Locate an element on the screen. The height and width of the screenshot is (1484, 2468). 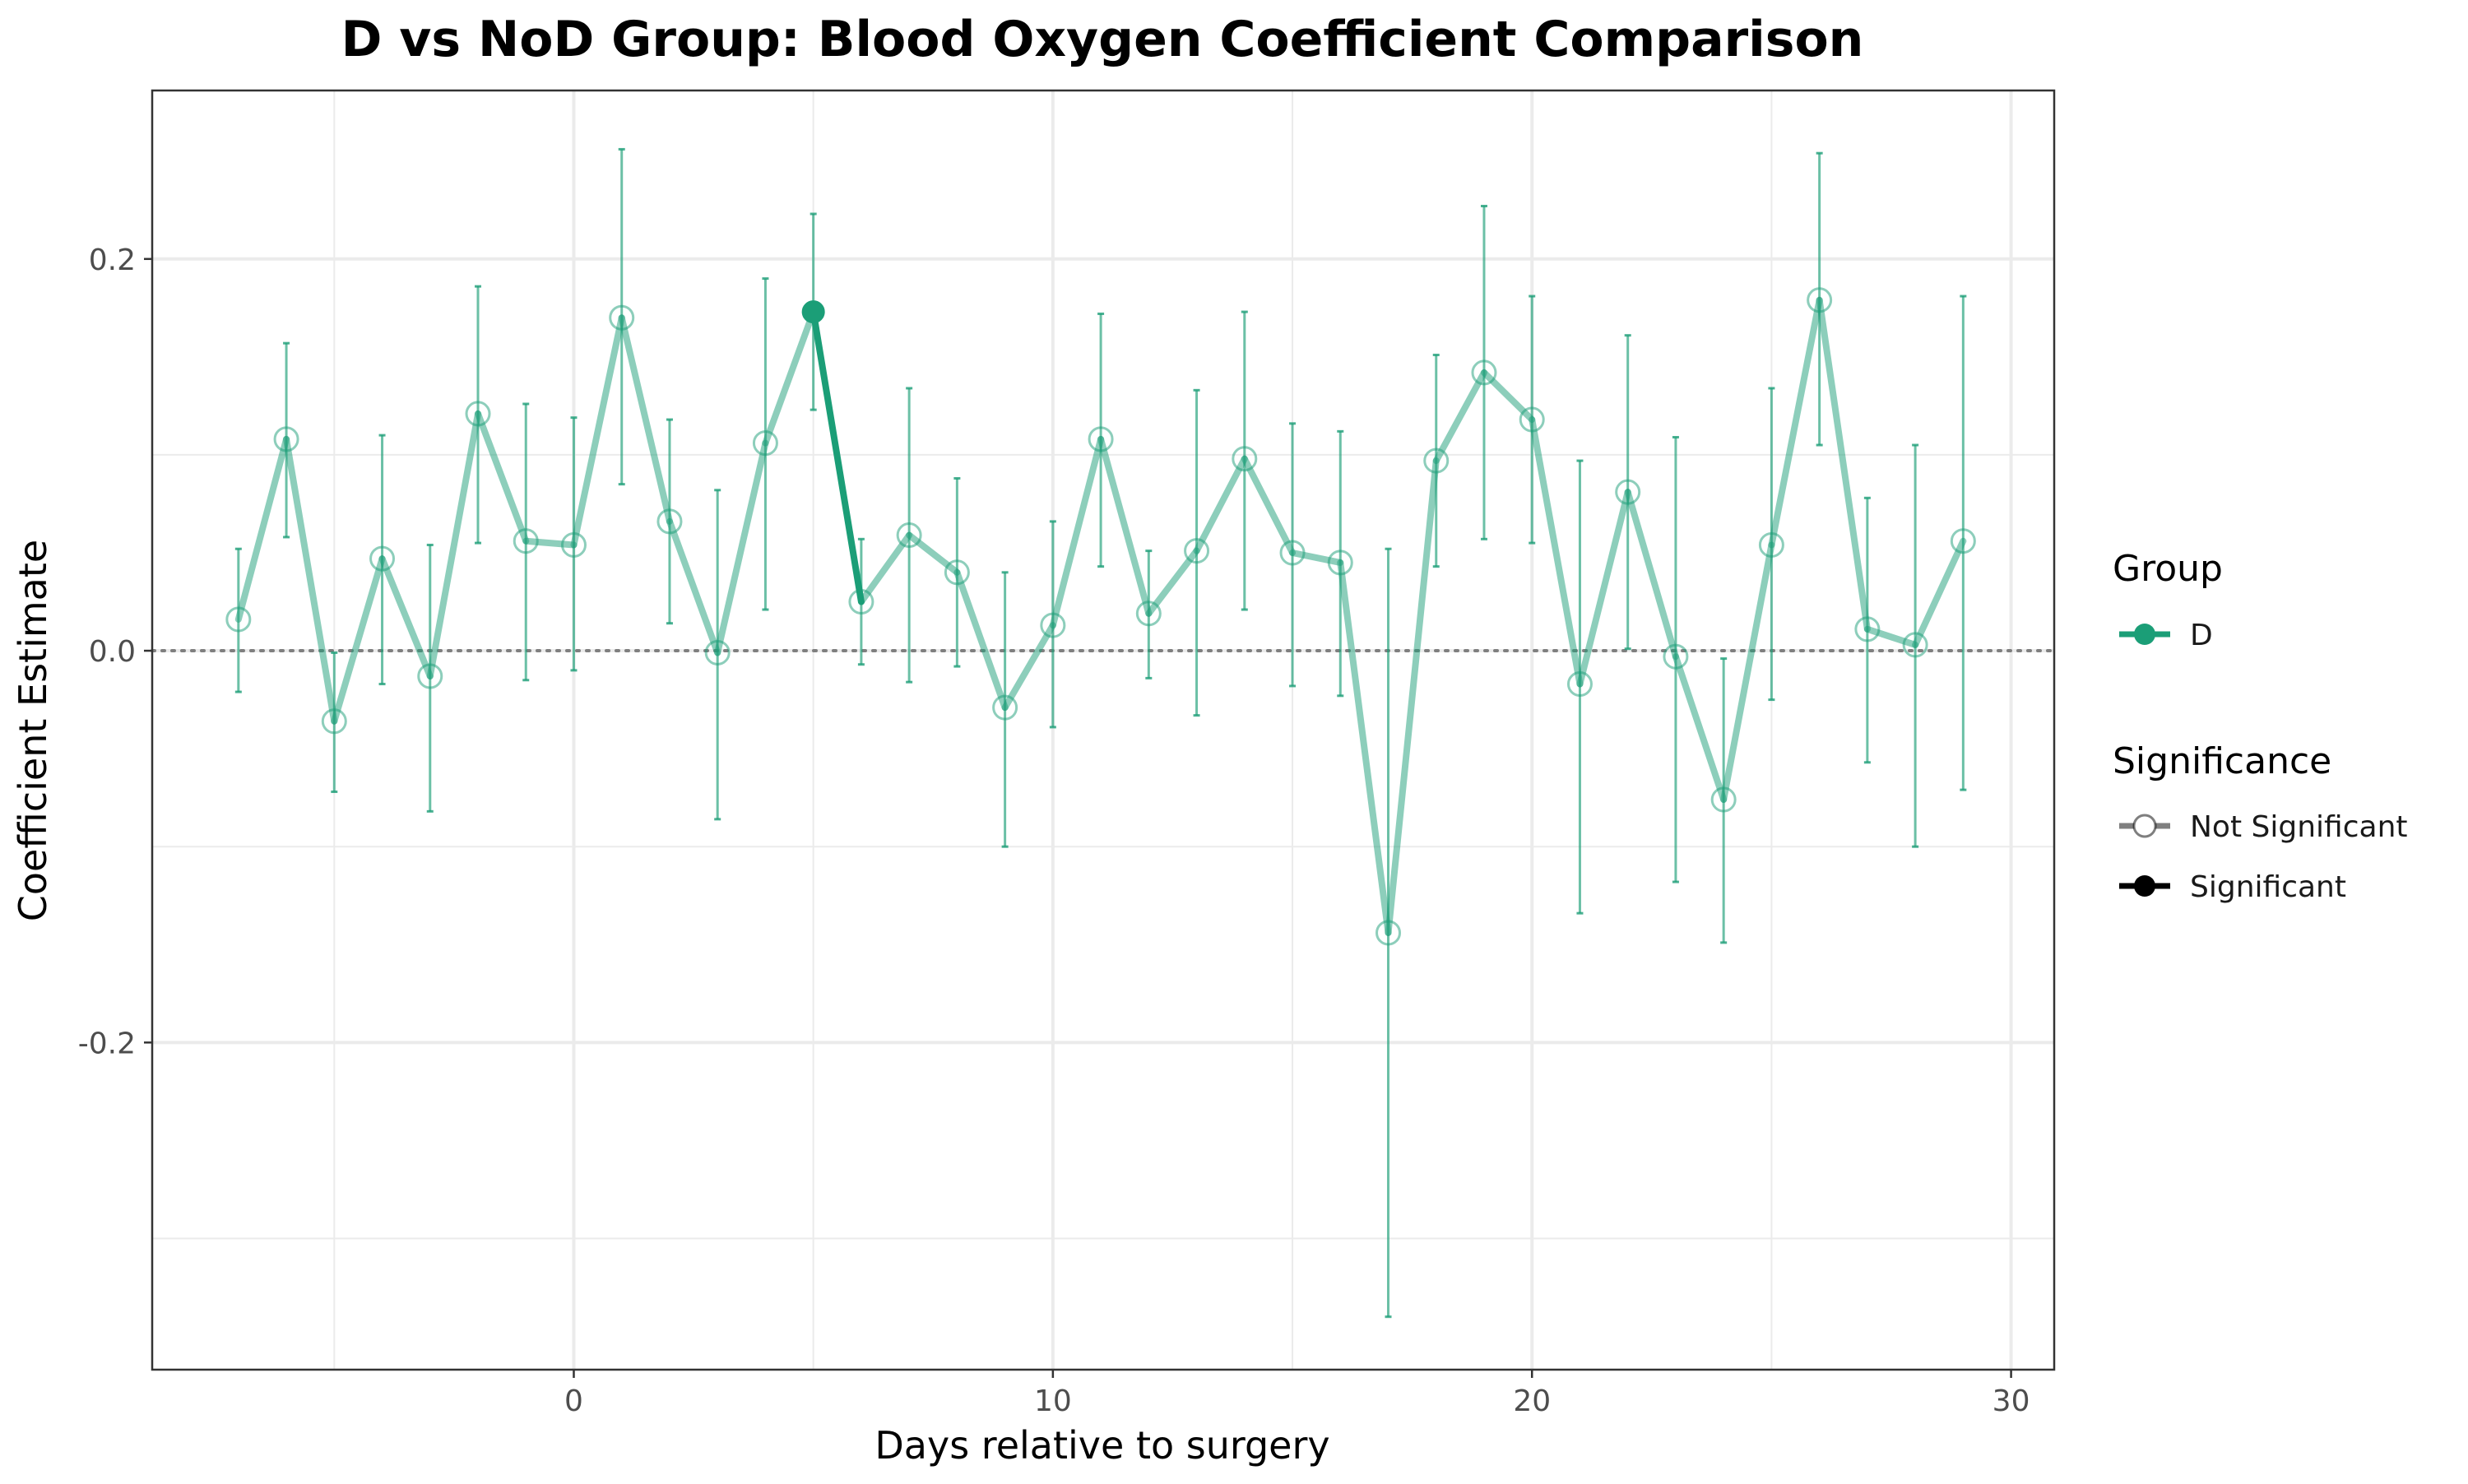
data-point-significant is located at coordinates (813, 312).